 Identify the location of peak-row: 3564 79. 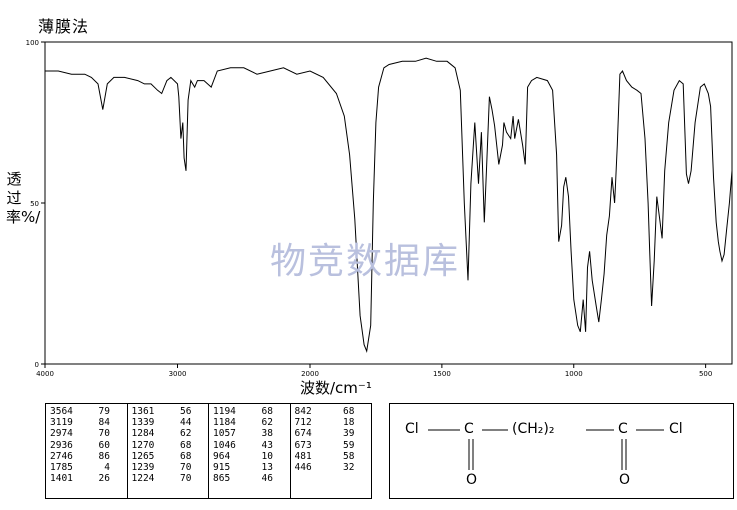
(88, 411).